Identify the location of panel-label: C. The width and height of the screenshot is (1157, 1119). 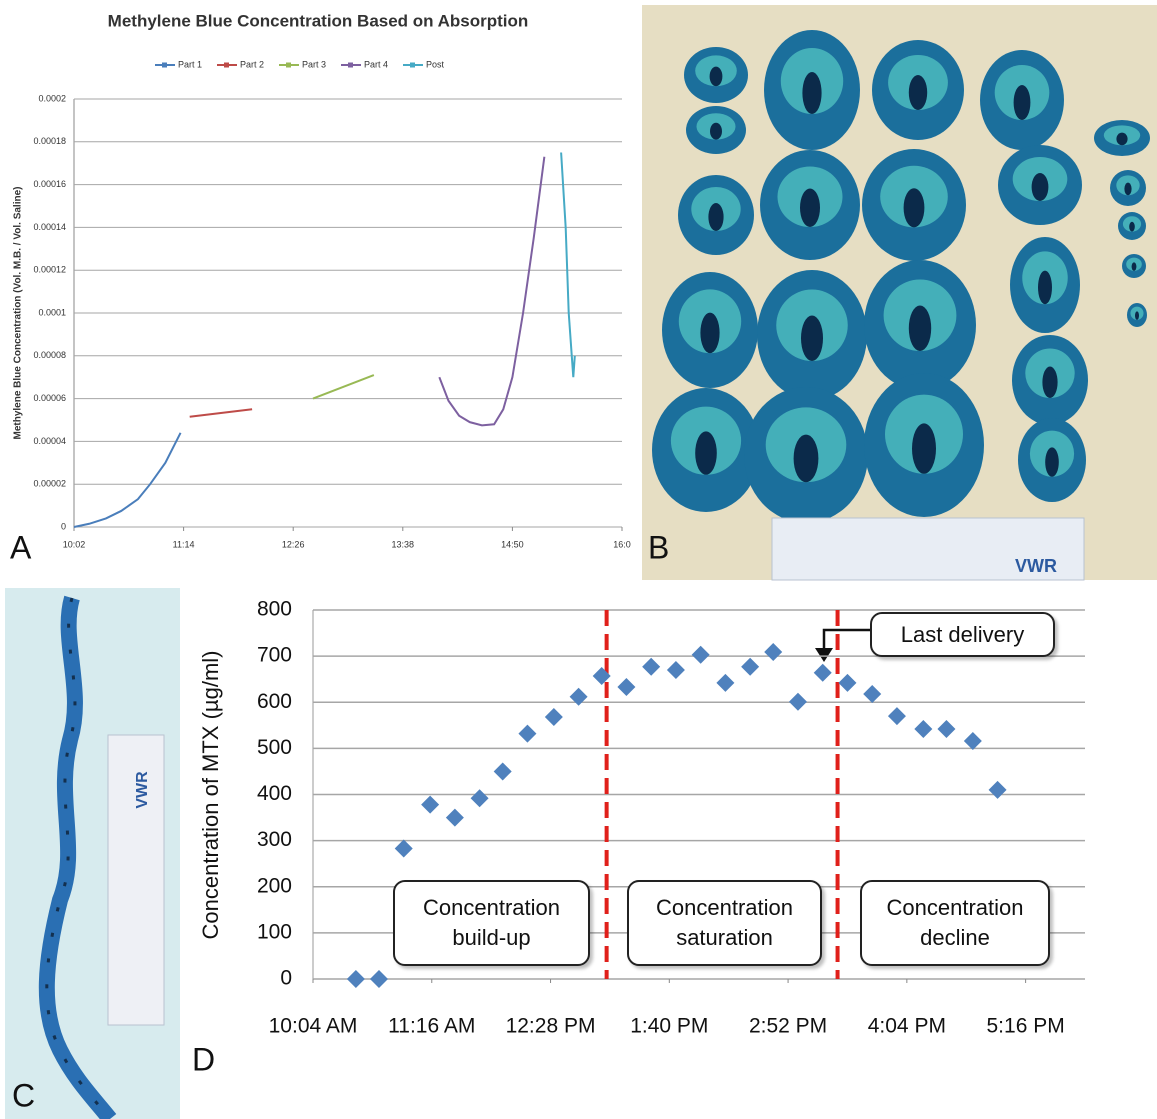
(23, 1095).